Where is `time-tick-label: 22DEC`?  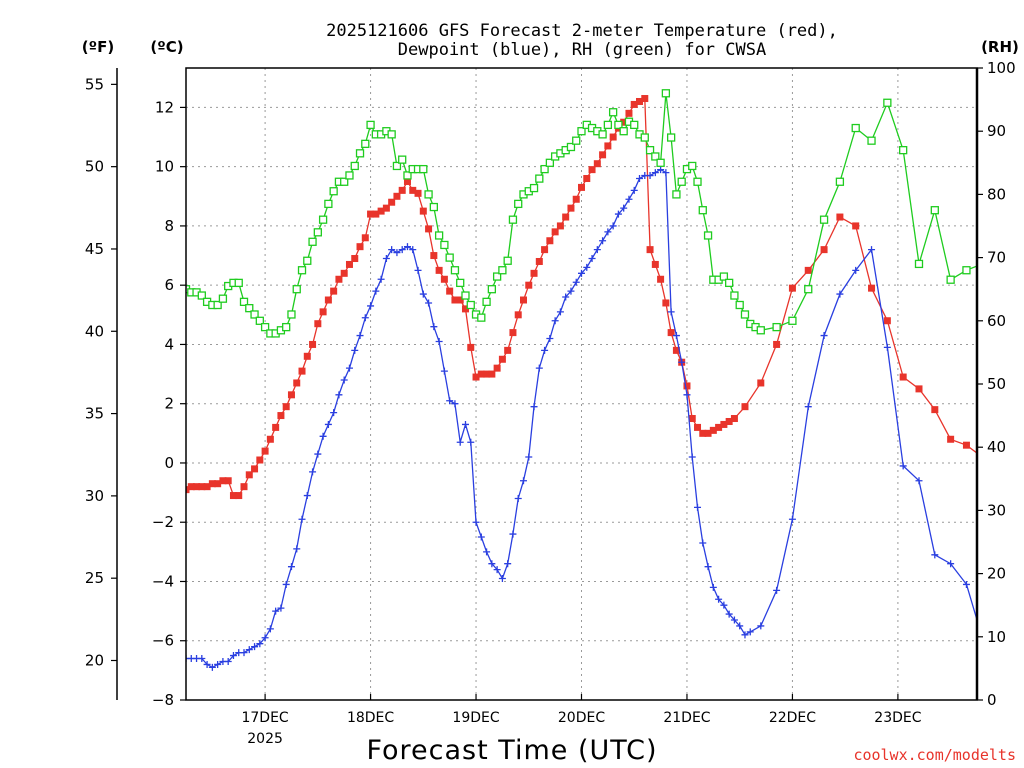
time-tick-label: 22DEC is located at coordinates (792, 718).